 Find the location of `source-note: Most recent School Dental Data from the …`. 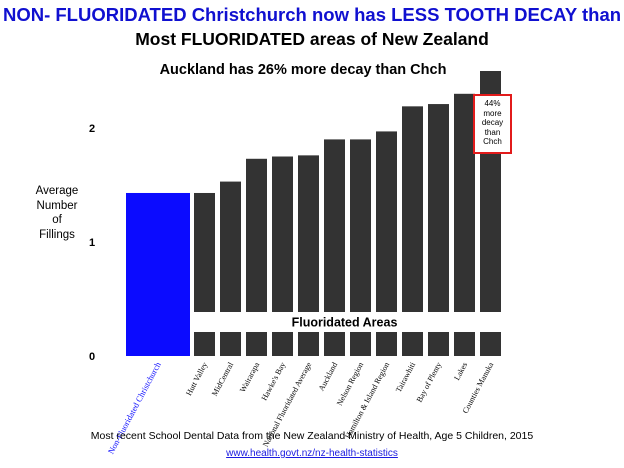

source-note: Most recent School Dental Data from the … is located at coordinates (312, 436).